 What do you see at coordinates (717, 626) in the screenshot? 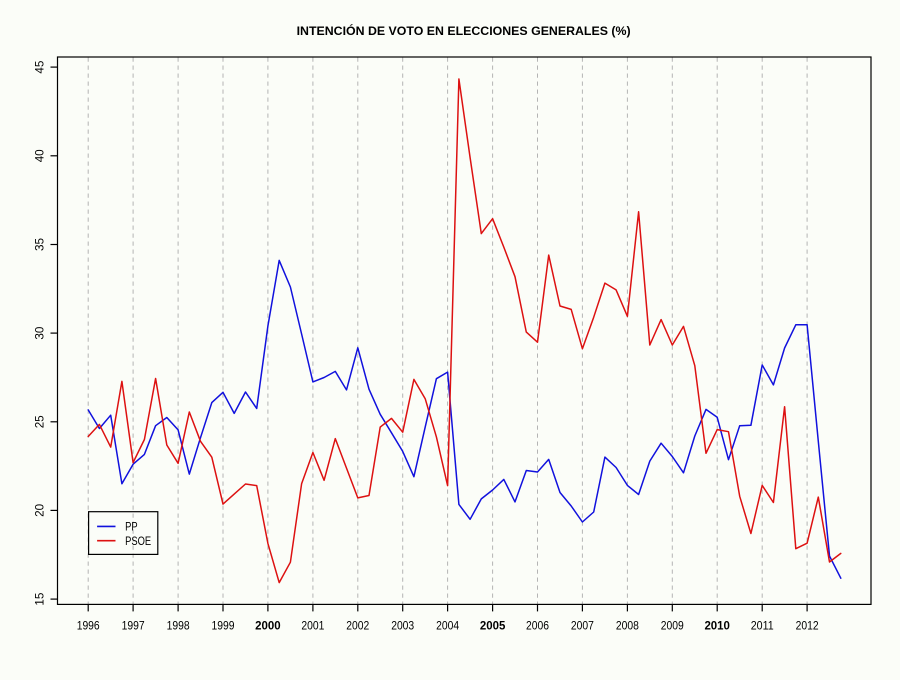
I see `svg-text: 2010` at bounding box center [717, 626].